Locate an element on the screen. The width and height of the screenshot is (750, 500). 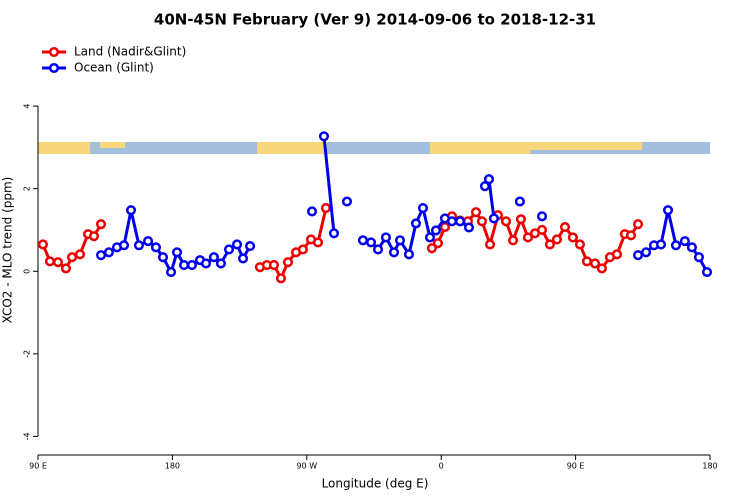
y-tick-label: -4 is located at coordinates (27, 436).